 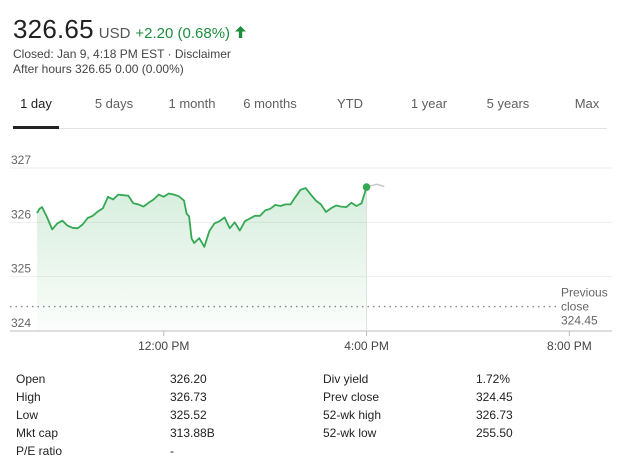 I want to click on price-row: 326.65 USD +2.20 (0.68%), so click(x=130, y=29).